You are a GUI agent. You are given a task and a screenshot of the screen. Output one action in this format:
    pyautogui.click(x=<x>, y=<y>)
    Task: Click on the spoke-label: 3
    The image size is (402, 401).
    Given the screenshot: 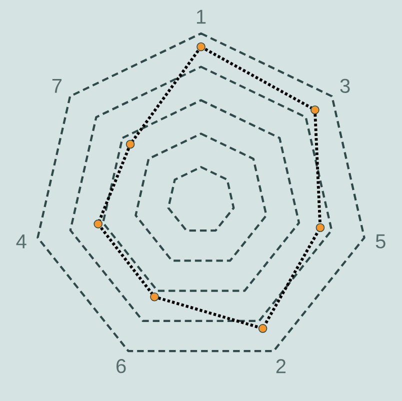 What is the action you would take?
    pyautogui.click(x=345, y=85)
    